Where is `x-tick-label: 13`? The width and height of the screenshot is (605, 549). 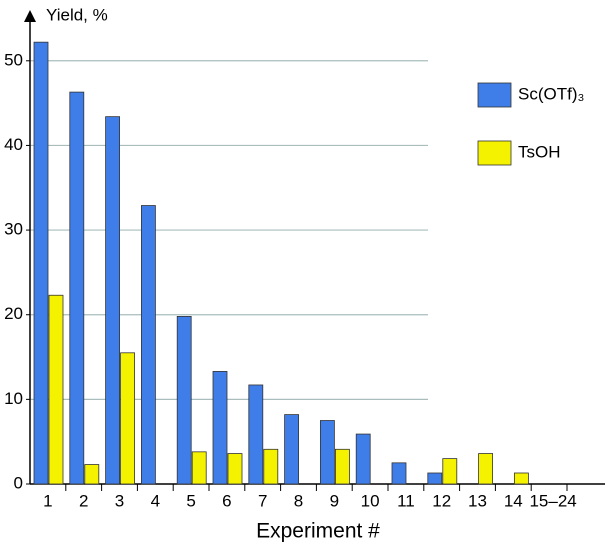 x-tick-label: 13 is located at coordinates (477, 500).